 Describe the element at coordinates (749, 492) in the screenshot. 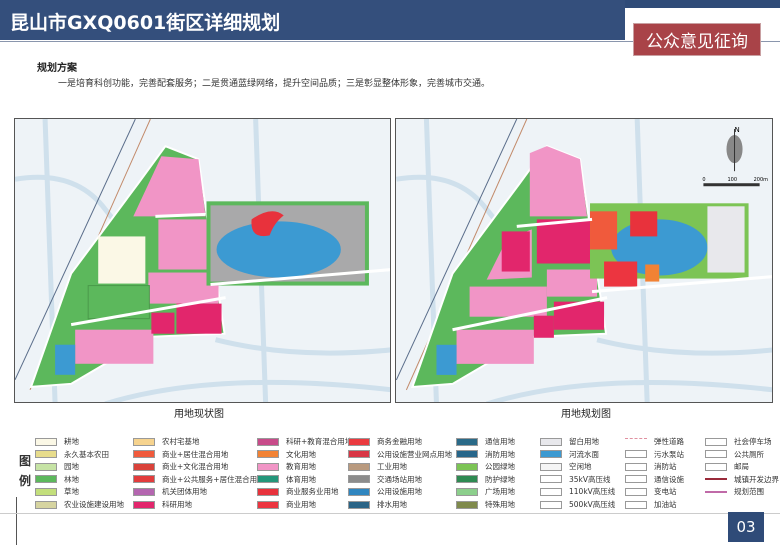

I see `legend-label: 规划范围` at that location.